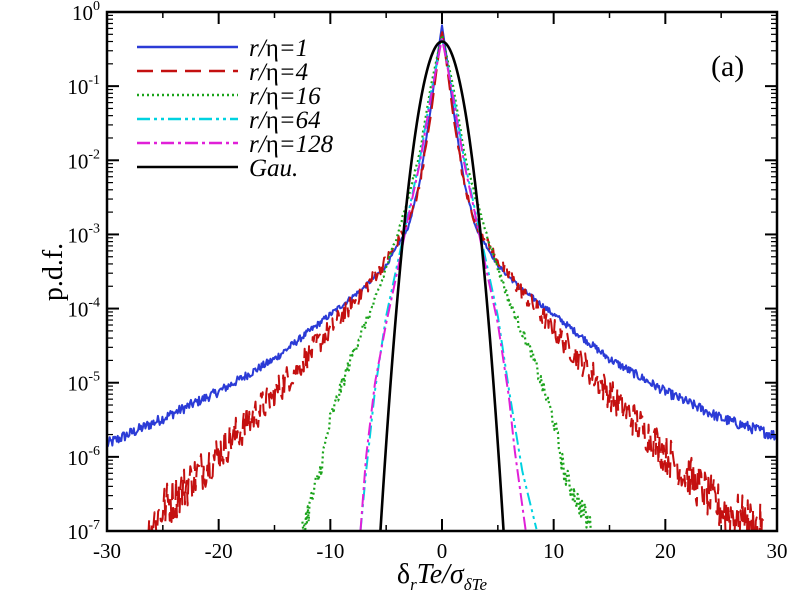 The width and height of the screenshot is (803, 603). What do you see at coordinates (273, 168) in the screenshot?
I see `legend-label: Gau.` at bounding box center [273, 168].